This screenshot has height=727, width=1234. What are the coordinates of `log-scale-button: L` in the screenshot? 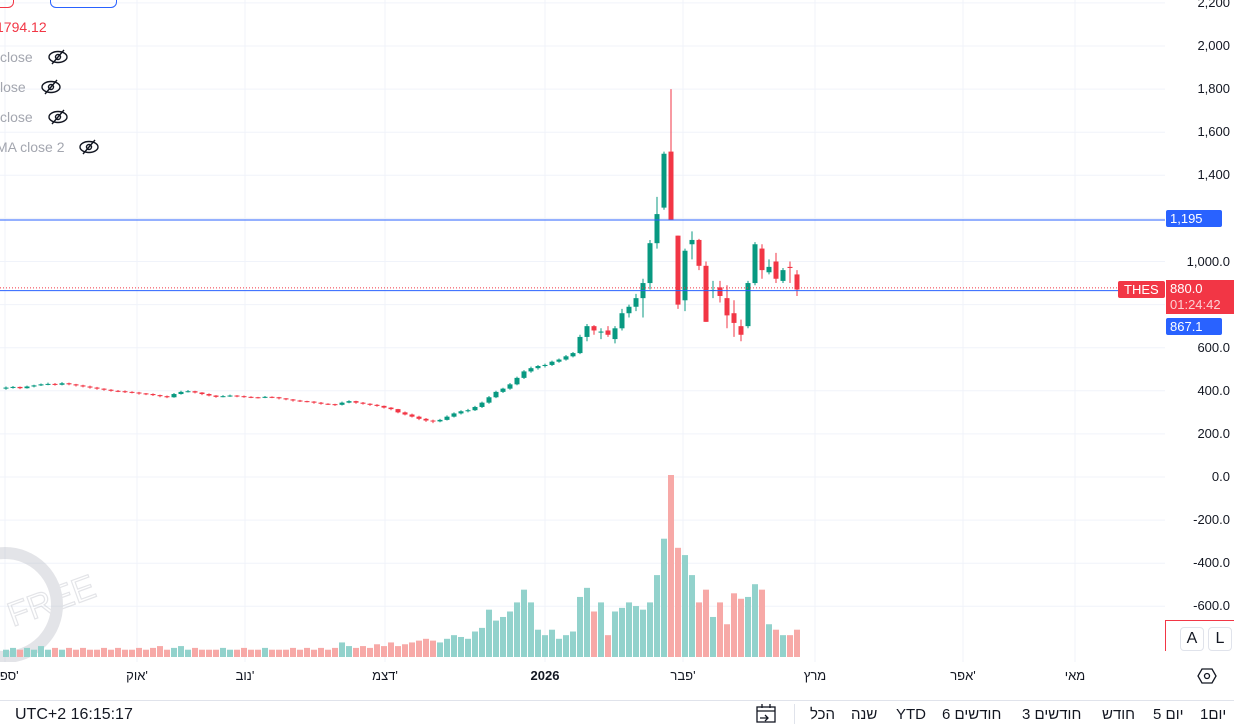 It's located at (1220, 639).